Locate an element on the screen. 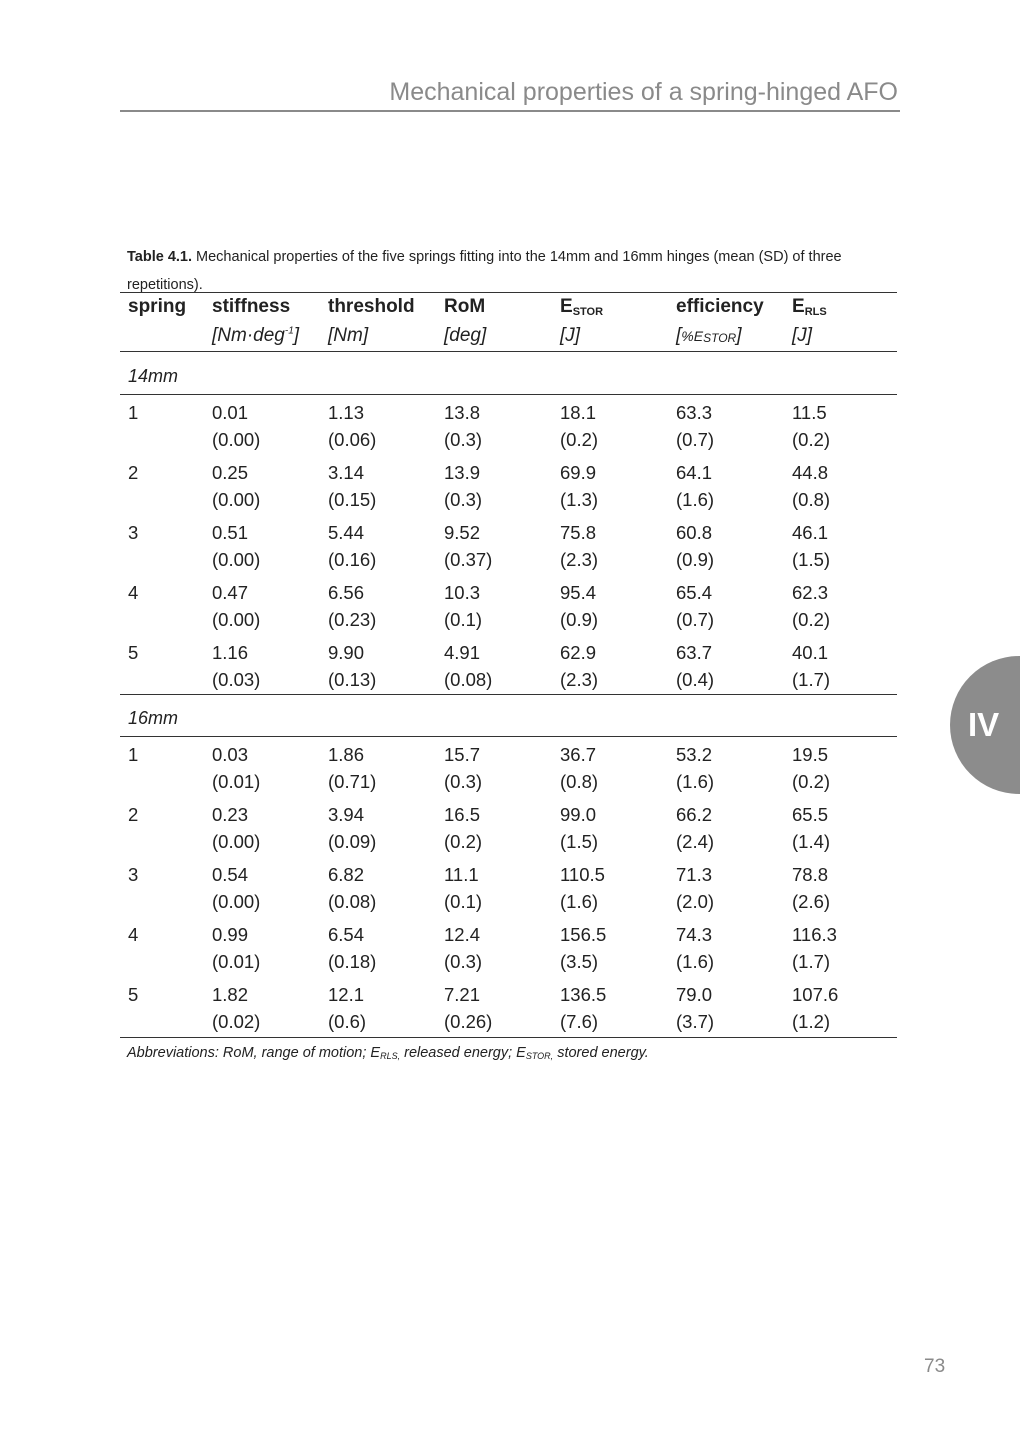 The height and width of the screenshot is (1440, 1020). column-header: threshold is located at coordinates (371, 307).